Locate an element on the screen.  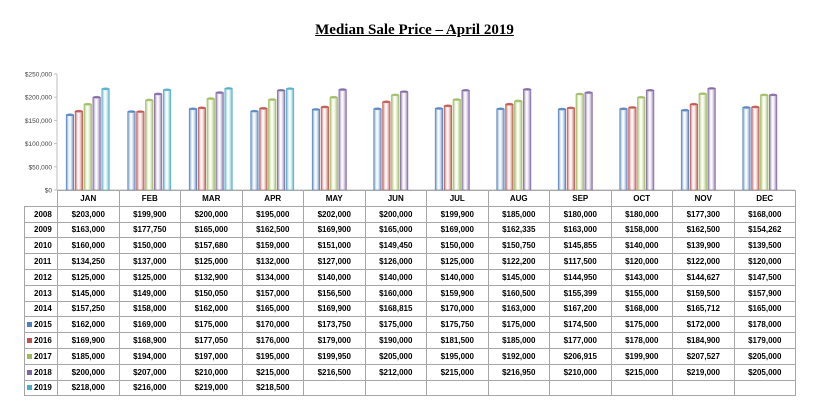
bar-2017-aug is located at coordinates (518, 145).